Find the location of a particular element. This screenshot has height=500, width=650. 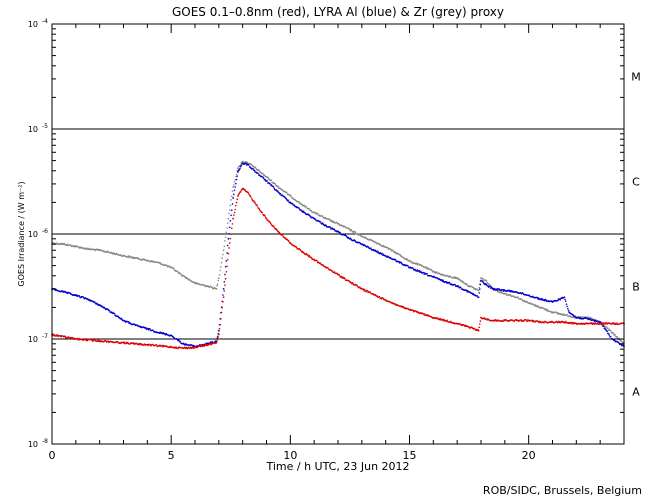

flare-class-label: M is located at coordinates (636, 77).